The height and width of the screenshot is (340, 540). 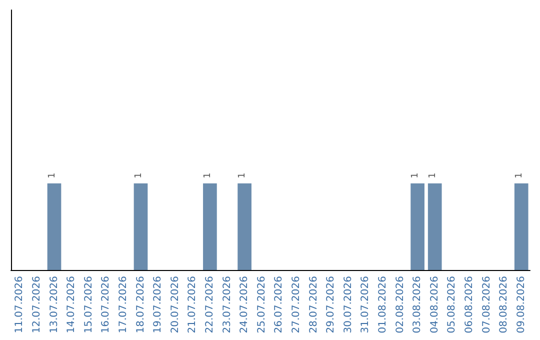 What do you see at coordinates (175, 305) in the screenshot?
I see `x-tick-label: 20.07.2026` at bounding box center [175, 305].